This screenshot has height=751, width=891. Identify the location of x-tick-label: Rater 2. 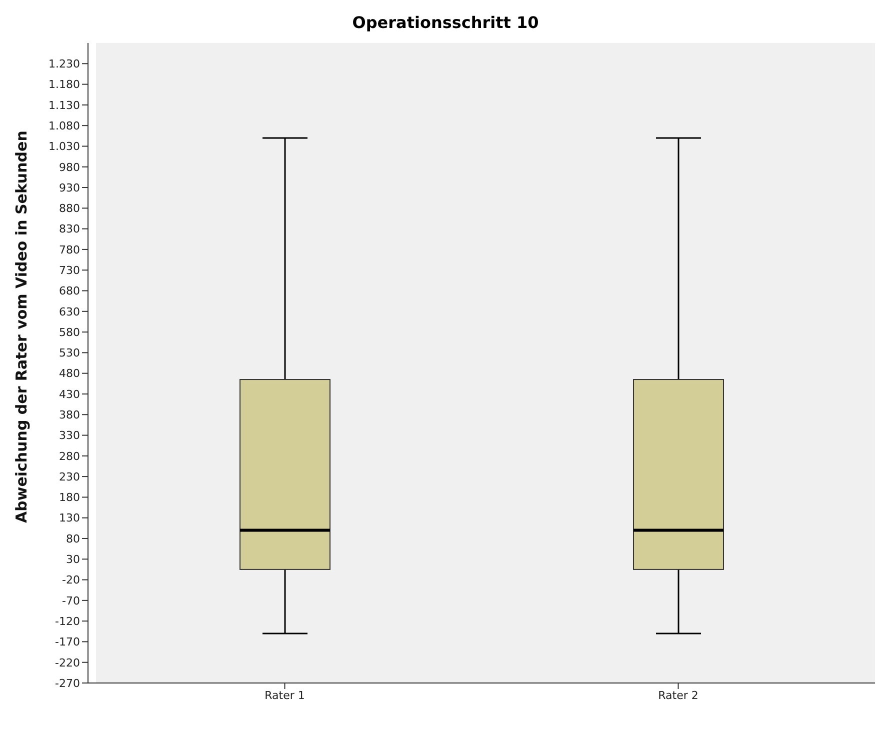
(678, 695).